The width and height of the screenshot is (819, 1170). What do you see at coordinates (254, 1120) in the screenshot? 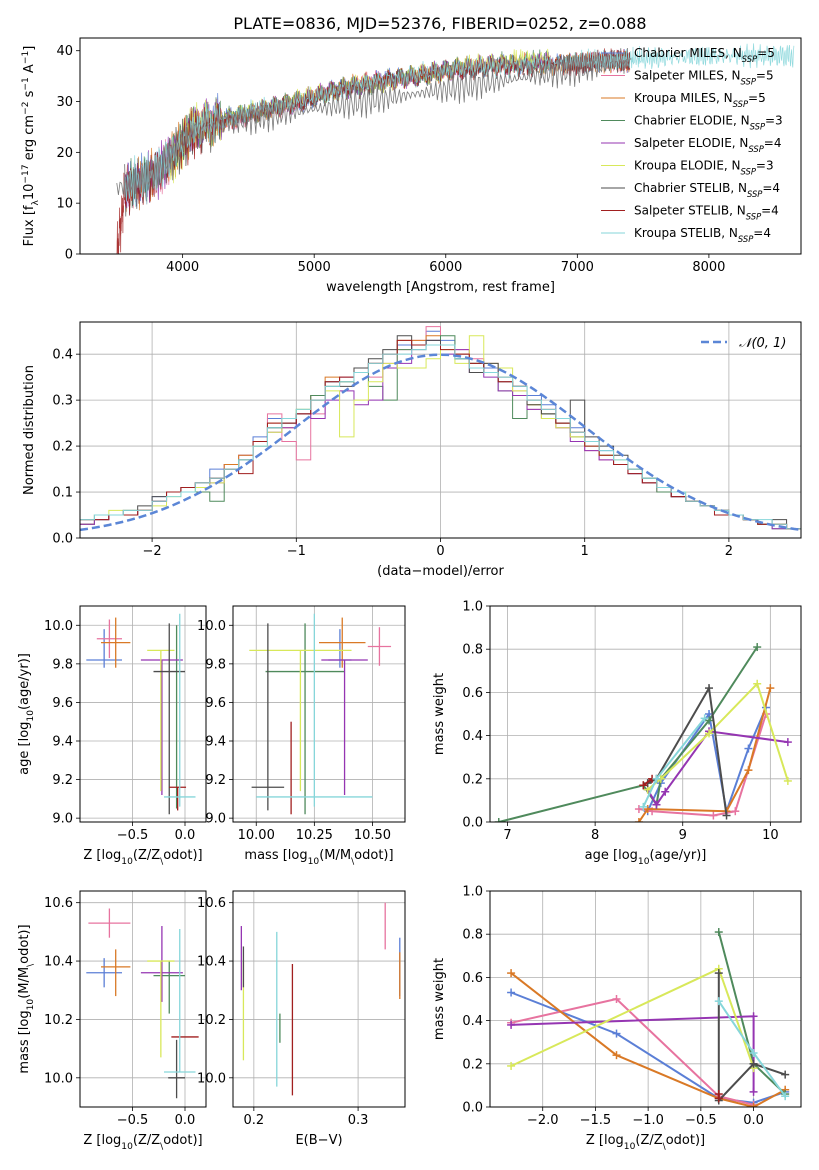
I see `x-tick-label: 0.2` at bounding box center [254, 1120].